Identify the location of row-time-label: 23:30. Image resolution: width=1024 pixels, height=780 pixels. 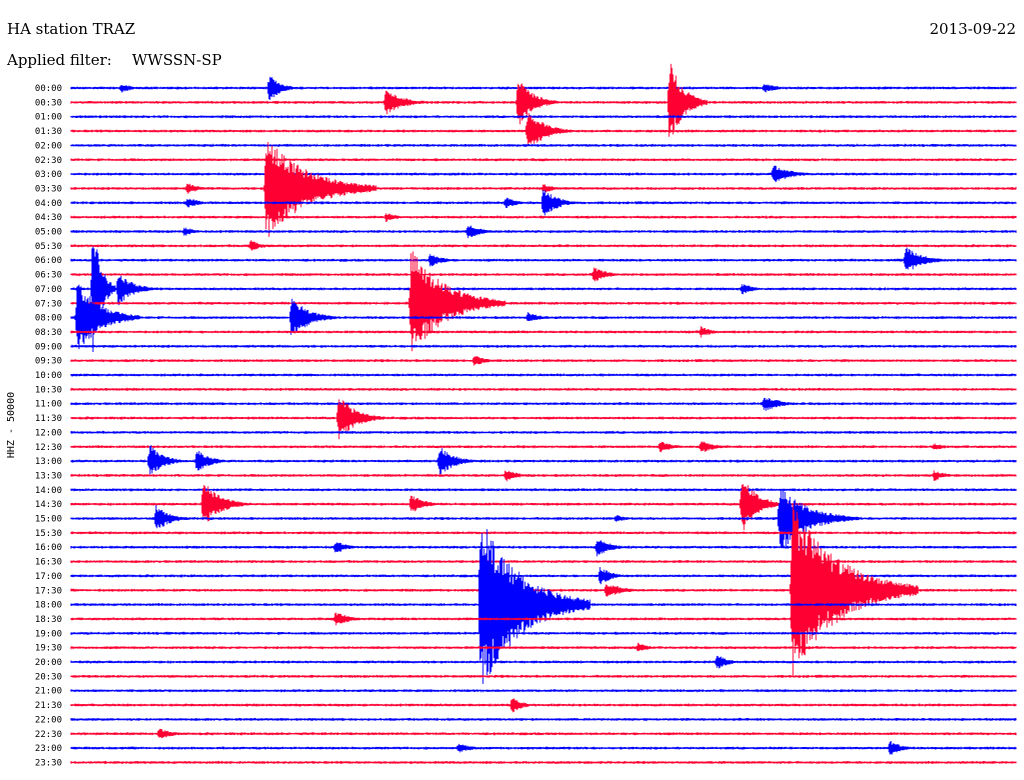
(48, 763).